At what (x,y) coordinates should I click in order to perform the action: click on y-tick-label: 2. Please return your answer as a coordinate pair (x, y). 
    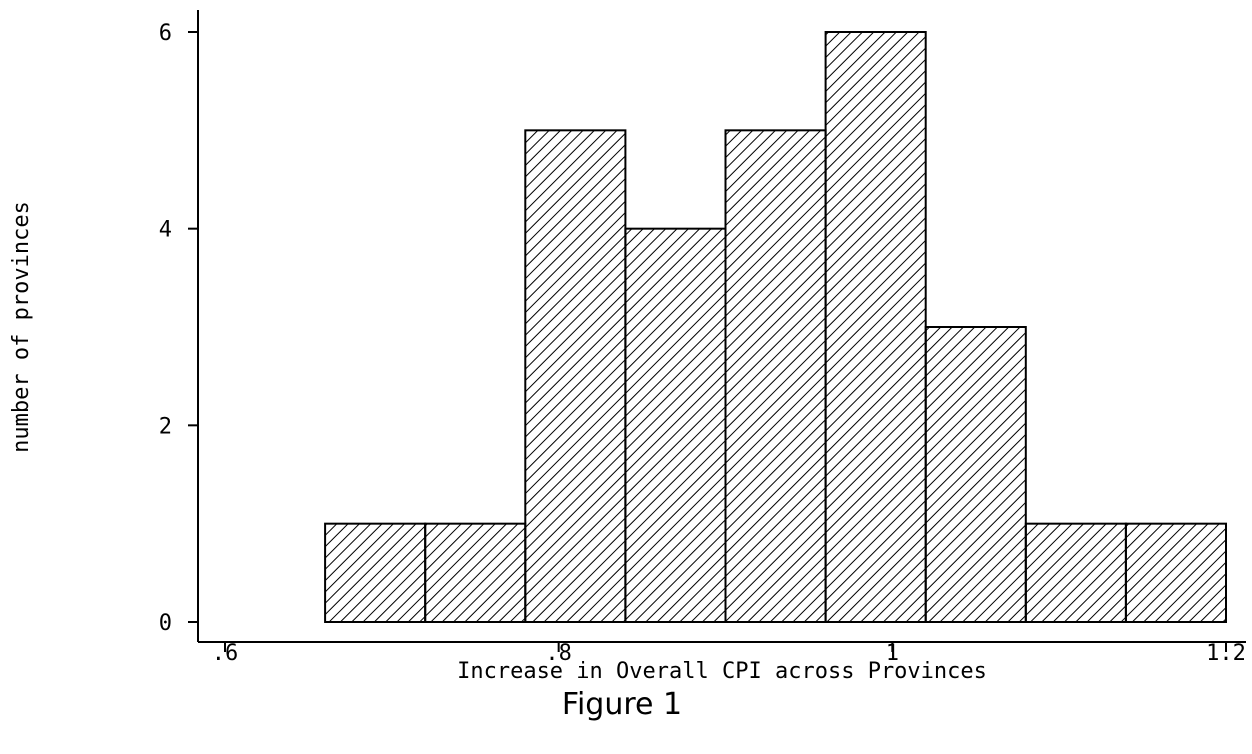
    Looking at the image, I should click on (165, 426).